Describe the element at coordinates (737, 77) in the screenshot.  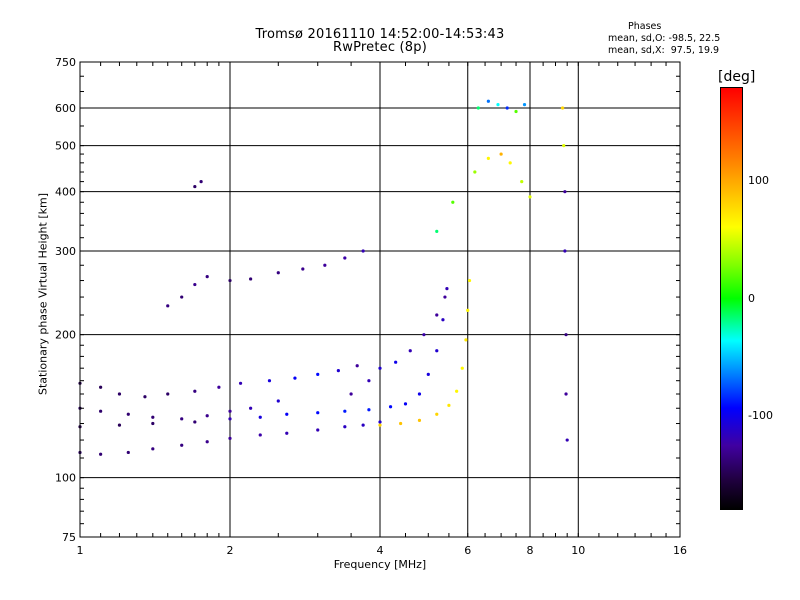
I see `colorbar-unit: [deg]` at that location.